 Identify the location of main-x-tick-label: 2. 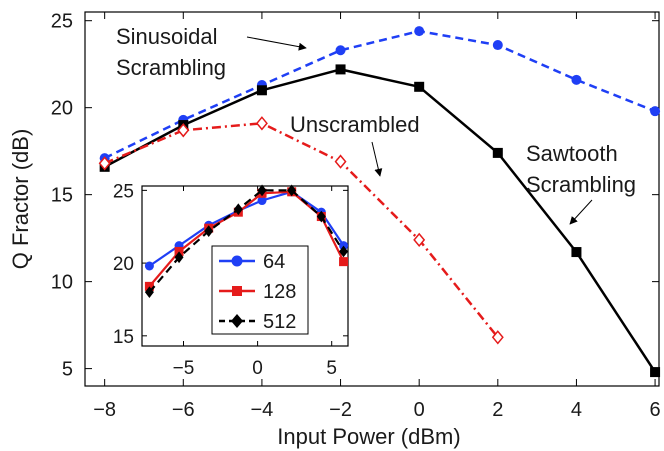
(497, 410).